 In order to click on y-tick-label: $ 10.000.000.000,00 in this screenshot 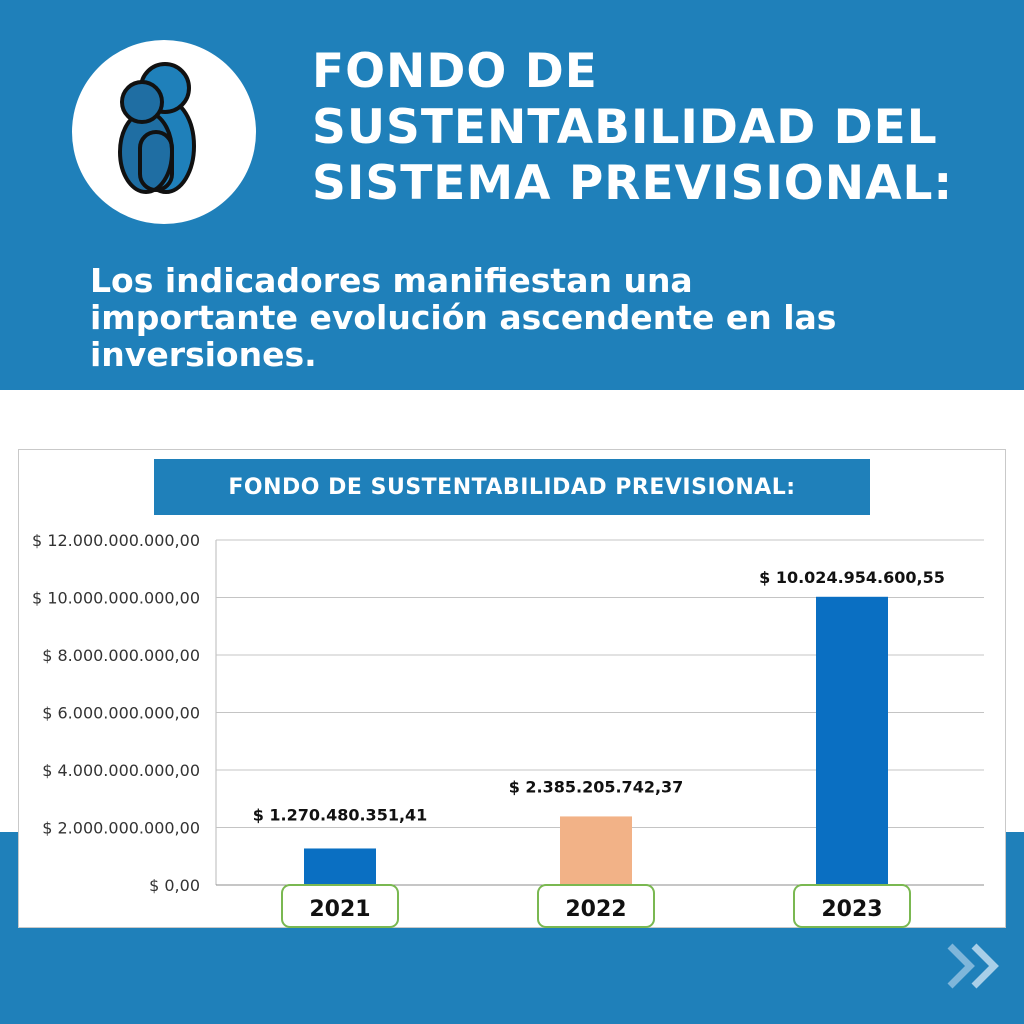, I will do `click(116, 598)`.